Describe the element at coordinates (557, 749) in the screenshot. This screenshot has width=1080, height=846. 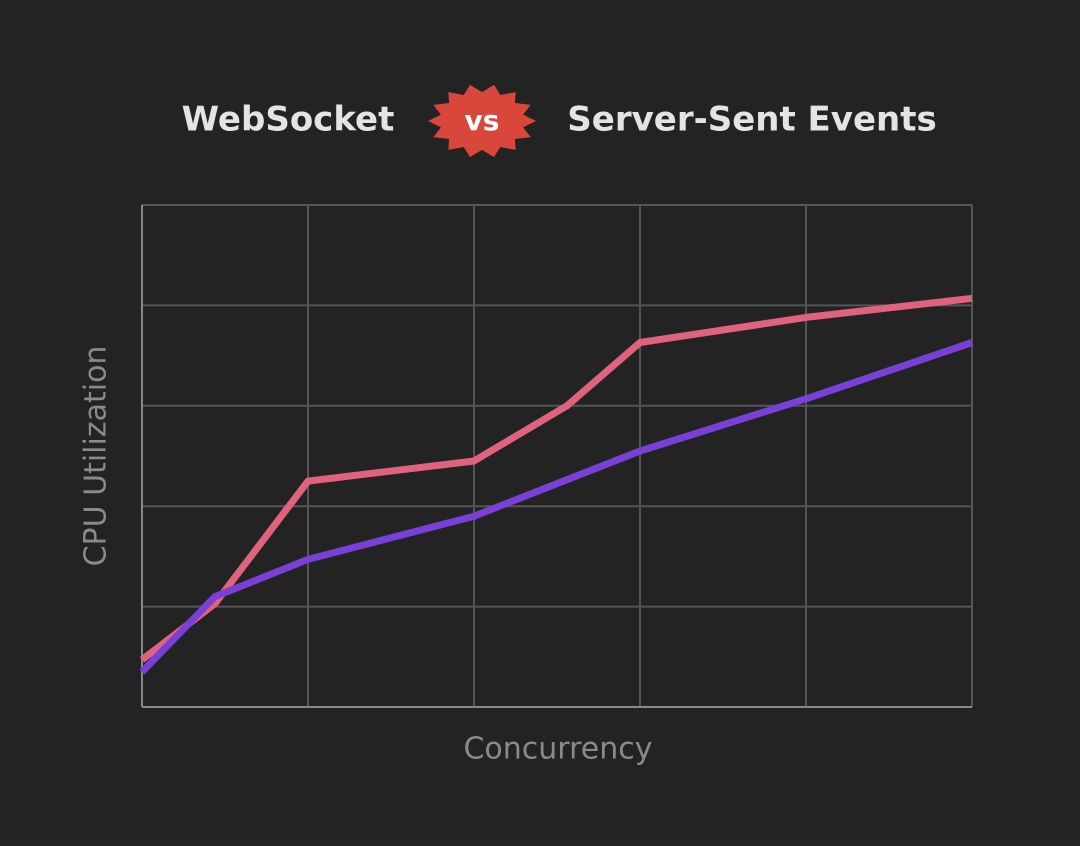
I see `x-axis-label: Concurrency` at that location.